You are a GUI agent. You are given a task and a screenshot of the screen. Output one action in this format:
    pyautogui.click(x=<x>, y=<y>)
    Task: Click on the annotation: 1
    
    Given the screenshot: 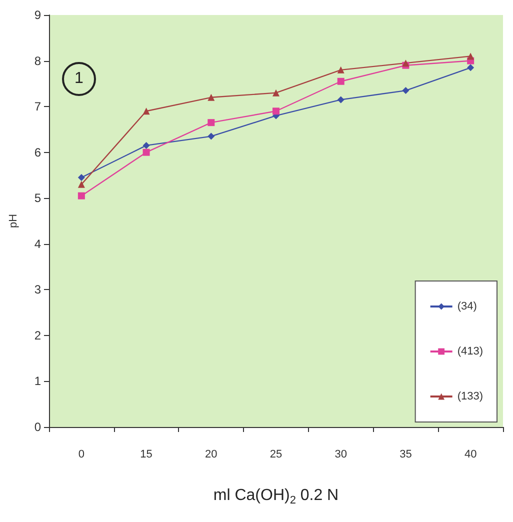 What is the action you would take?
    pyautogui.click(x=79, y=79)
    